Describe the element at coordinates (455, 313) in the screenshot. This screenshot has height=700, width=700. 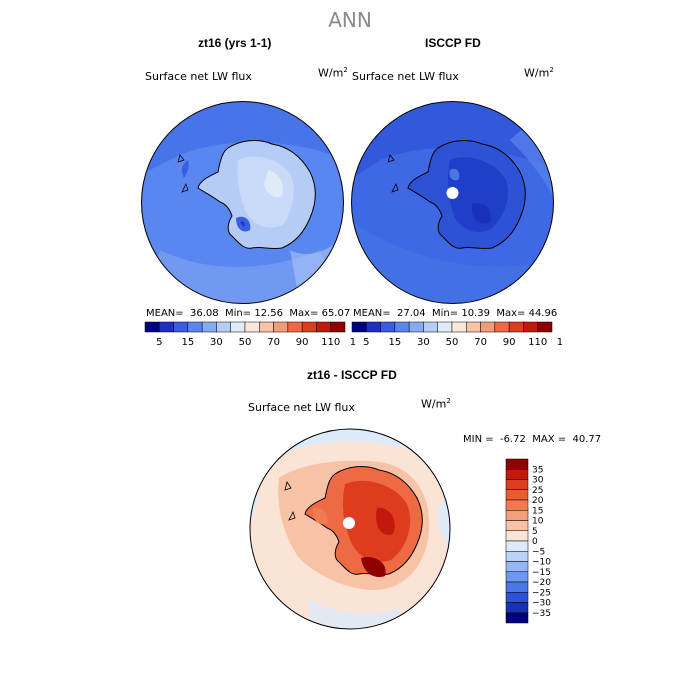
I see `panel2-stats: MEAN= 27.04 Min= 10.39 Max= 44.96` at that location.